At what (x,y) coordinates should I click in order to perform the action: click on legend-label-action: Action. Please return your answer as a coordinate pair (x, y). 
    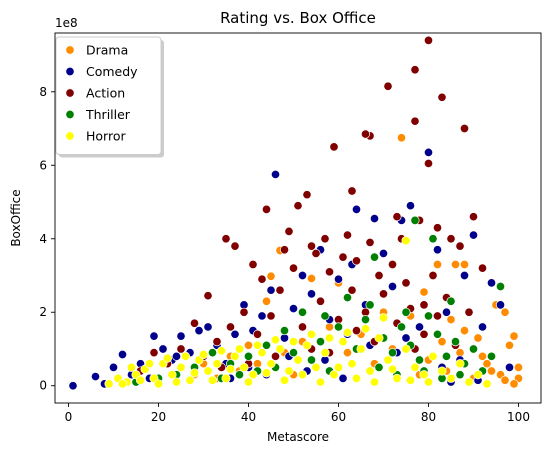
    Looking at the image, I should click on (105, 93).